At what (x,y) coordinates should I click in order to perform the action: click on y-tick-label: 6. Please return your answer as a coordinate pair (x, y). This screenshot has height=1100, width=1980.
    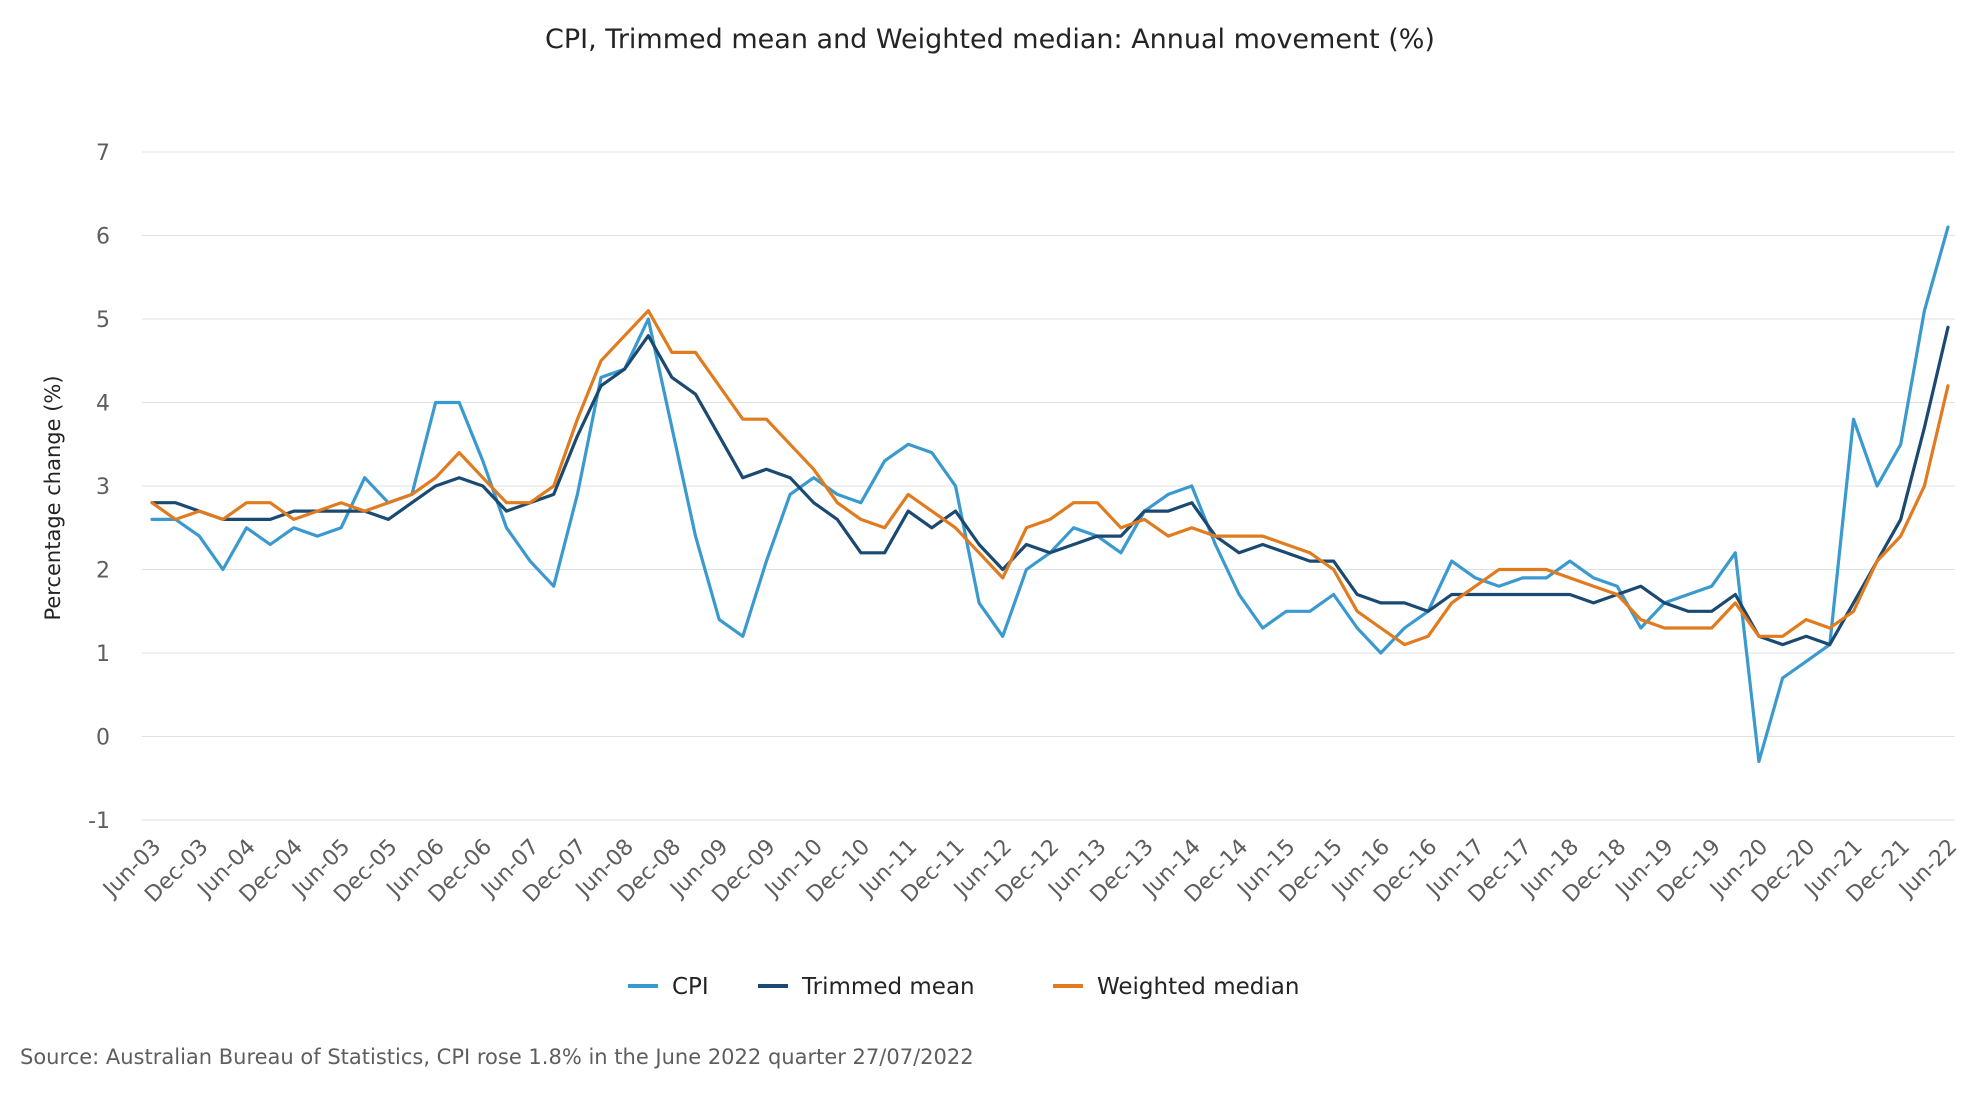
    Looking at the image, I should click on (103, 237).